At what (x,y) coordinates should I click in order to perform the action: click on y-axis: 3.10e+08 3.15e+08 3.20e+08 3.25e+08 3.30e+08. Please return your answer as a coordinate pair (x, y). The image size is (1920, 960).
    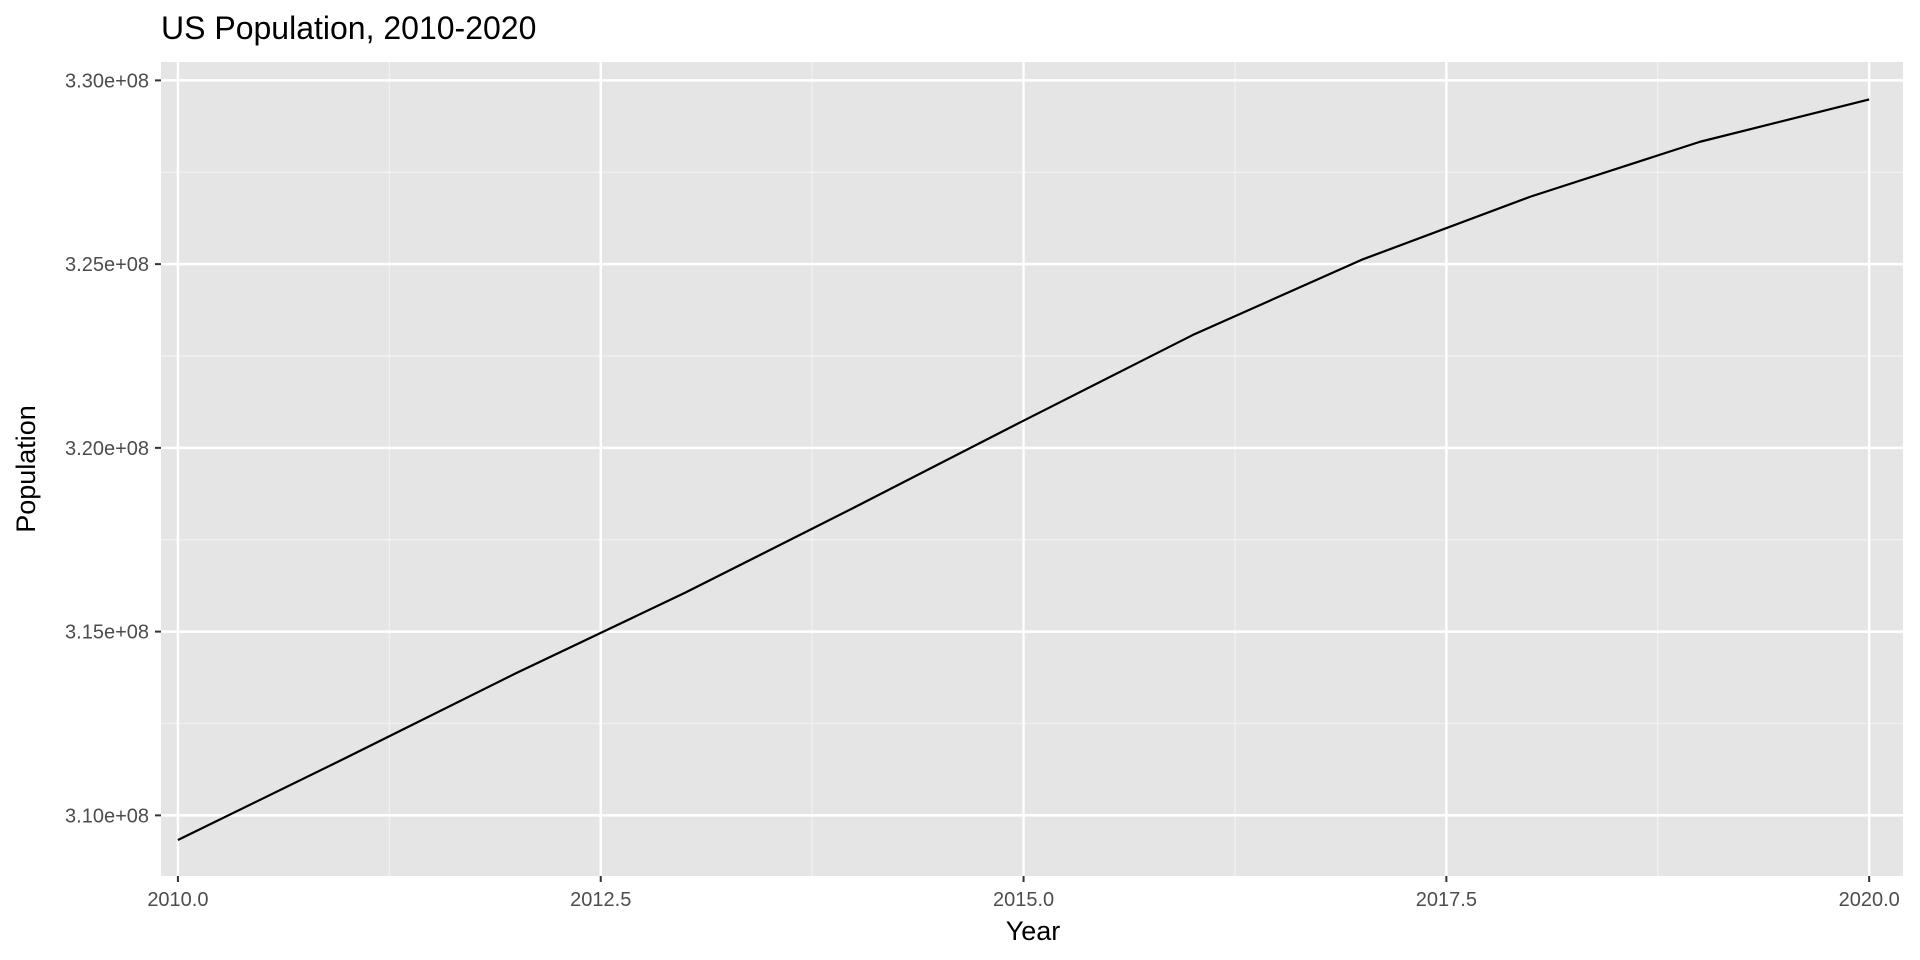
    Looking at the image, I should click on (113, 448).